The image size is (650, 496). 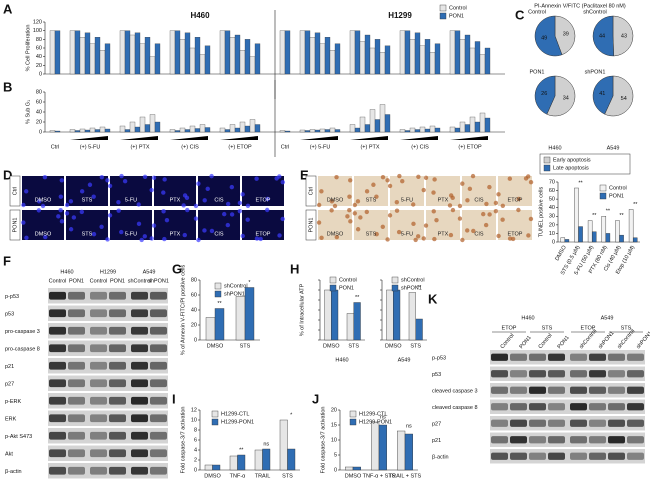 I want to click on y-tick-label: 10, so click(x=334, y=440).